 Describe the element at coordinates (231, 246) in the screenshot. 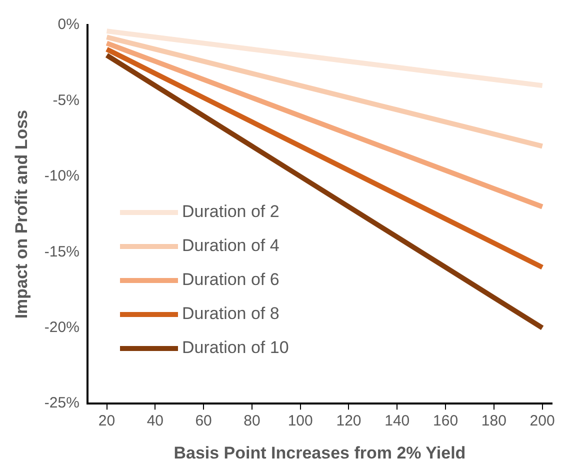

I see `legend-label: Duration of 4` at that location.